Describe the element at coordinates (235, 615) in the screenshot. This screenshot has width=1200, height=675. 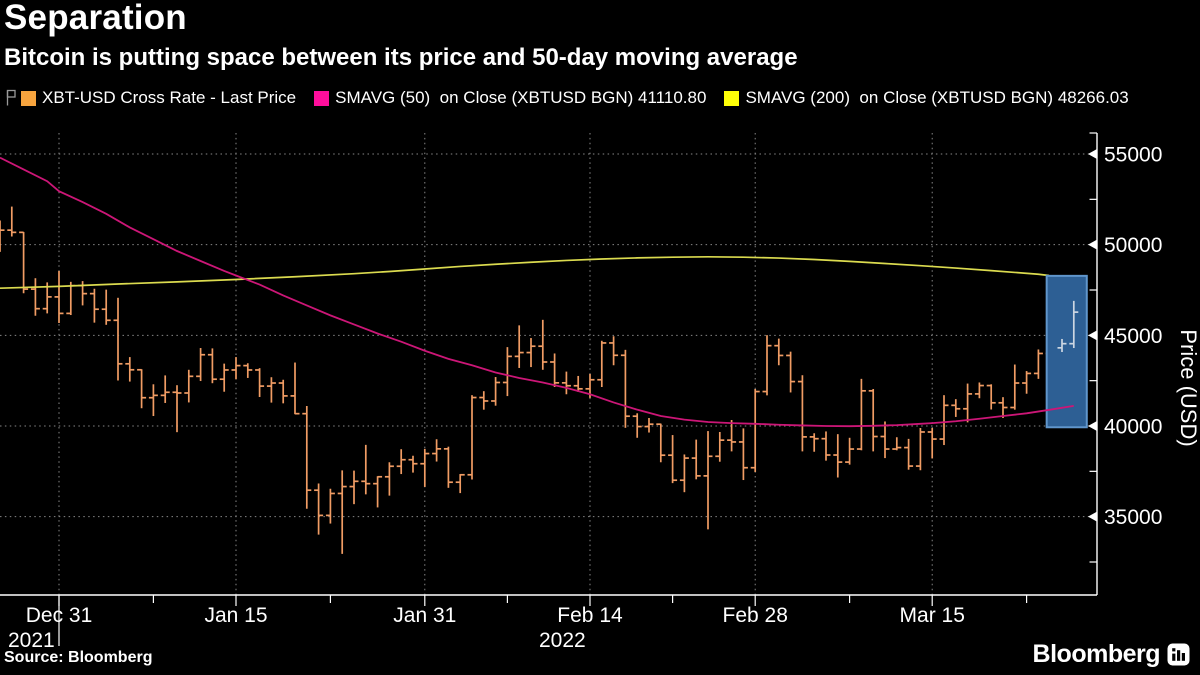
I see `svg-text: Jan 15` at that location.